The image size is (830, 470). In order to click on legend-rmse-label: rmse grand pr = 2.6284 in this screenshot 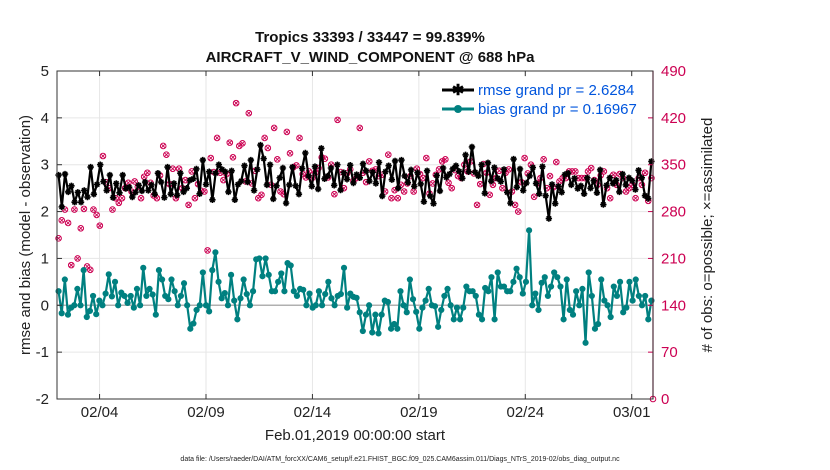, I will do `click(556, 90)`.